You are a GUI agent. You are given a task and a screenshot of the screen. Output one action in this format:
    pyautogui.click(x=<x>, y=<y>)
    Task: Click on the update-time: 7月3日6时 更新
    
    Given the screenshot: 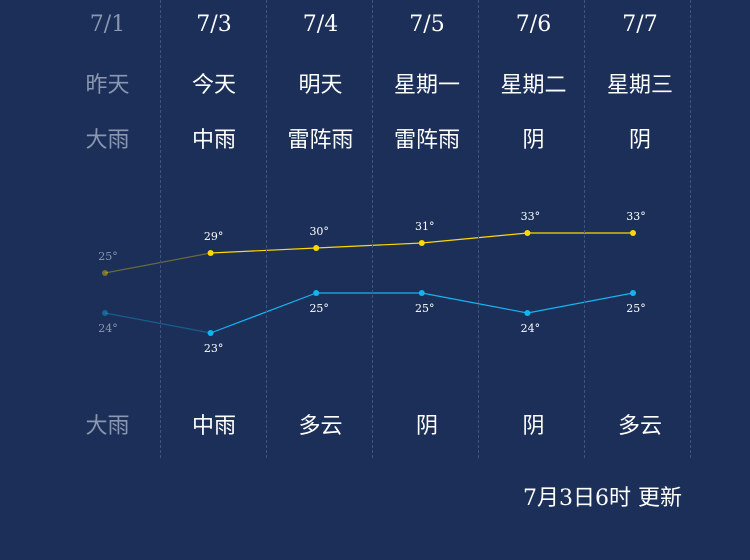 What is the action you would take?
    pyautogui.click(x=602, y=498)
    